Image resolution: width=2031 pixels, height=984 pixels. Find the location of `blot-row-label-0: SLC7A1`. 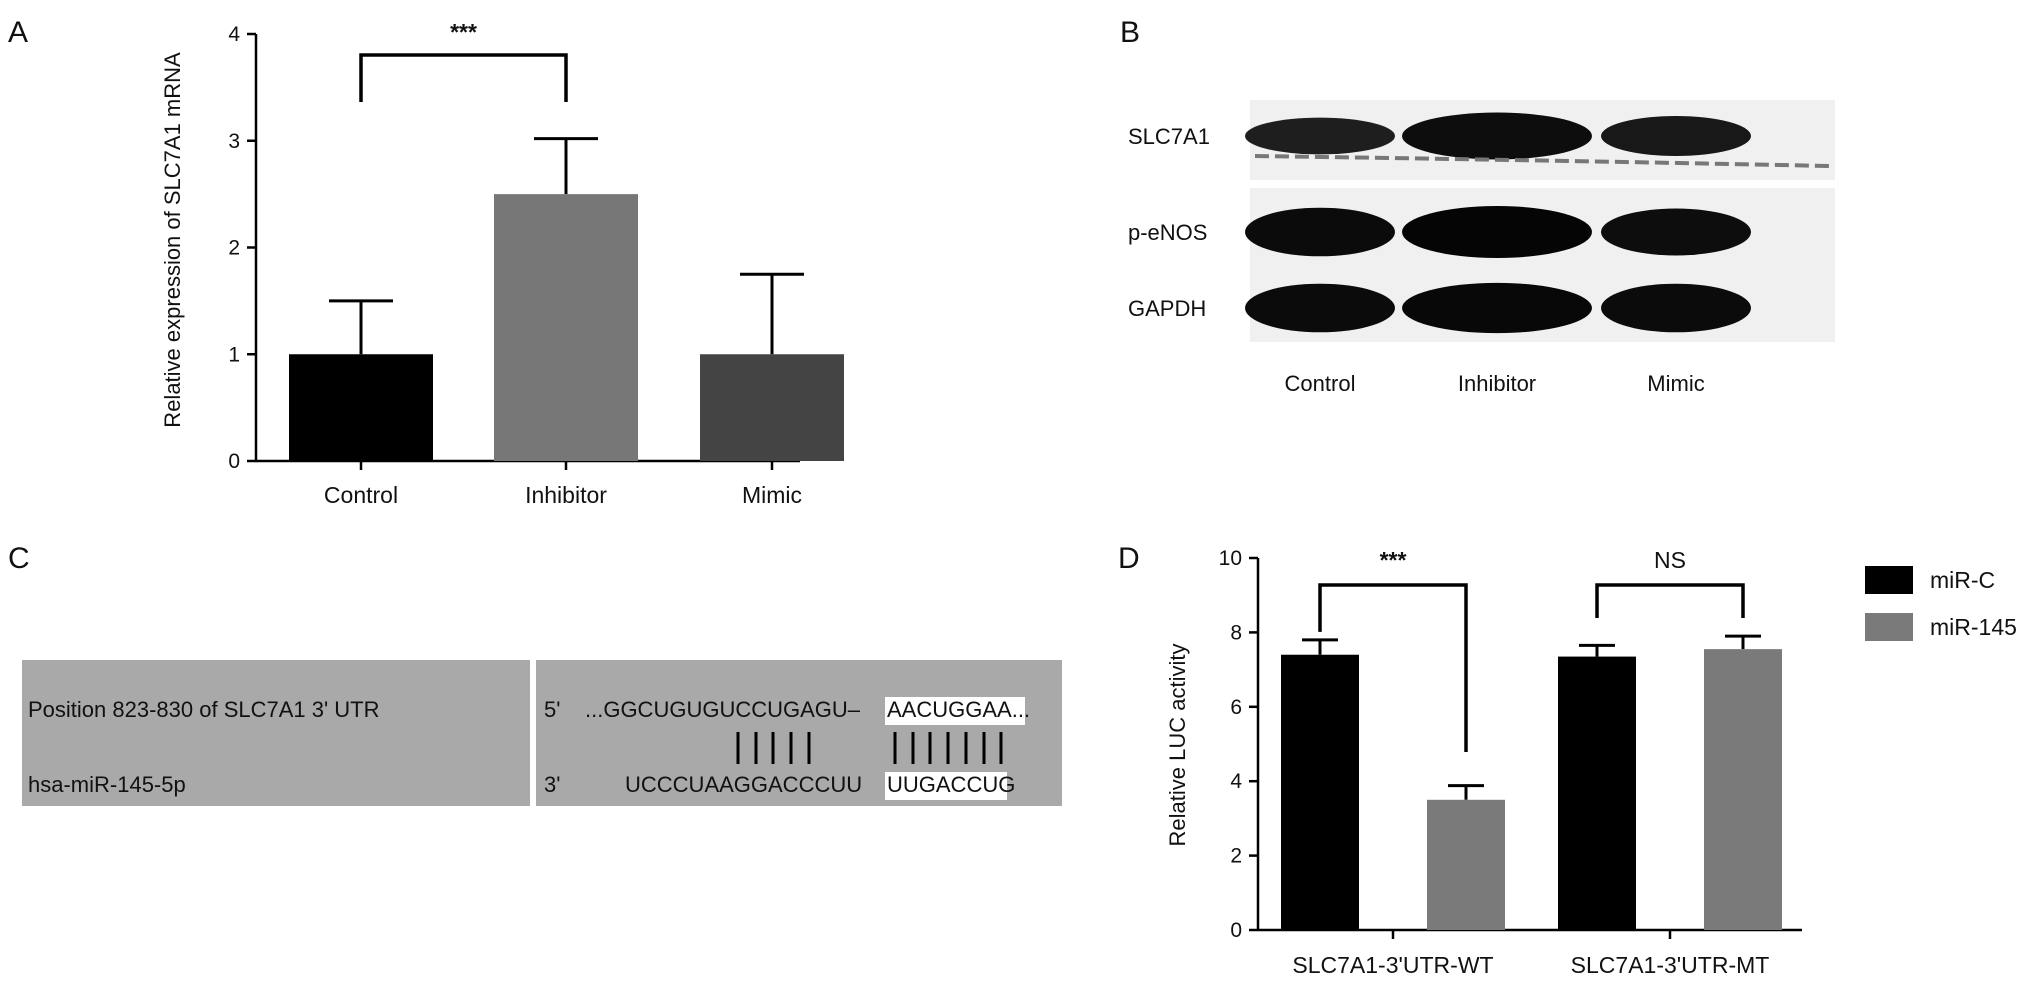

blot-row-label-0: SLC7A1 is located at coordinates (1169, 136).